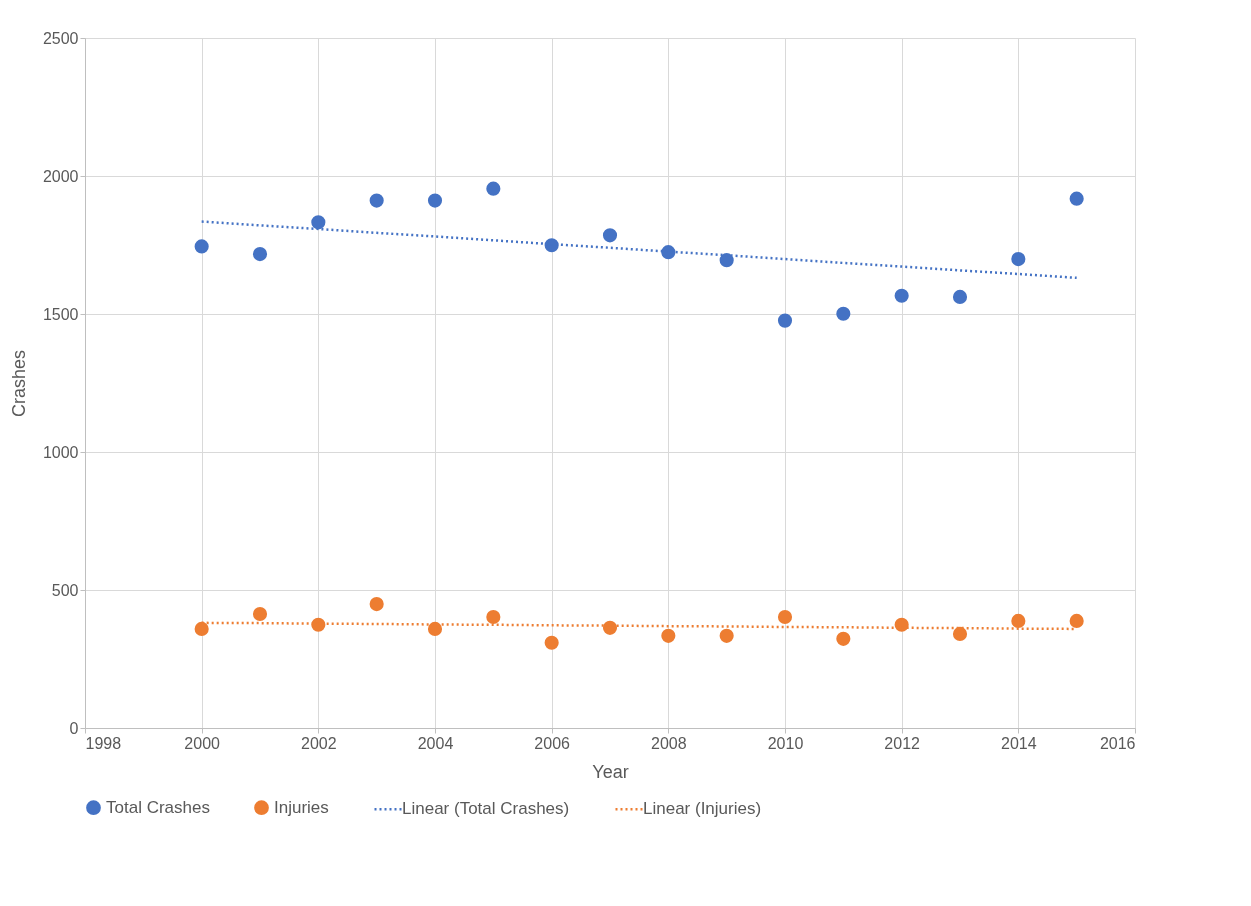 The width and height of the screenshot is (1251, 906). What do you see at coordinates (301, 807) in the screenshot?
I see `legend-label: Injuries` at bounding box center [301, 807].